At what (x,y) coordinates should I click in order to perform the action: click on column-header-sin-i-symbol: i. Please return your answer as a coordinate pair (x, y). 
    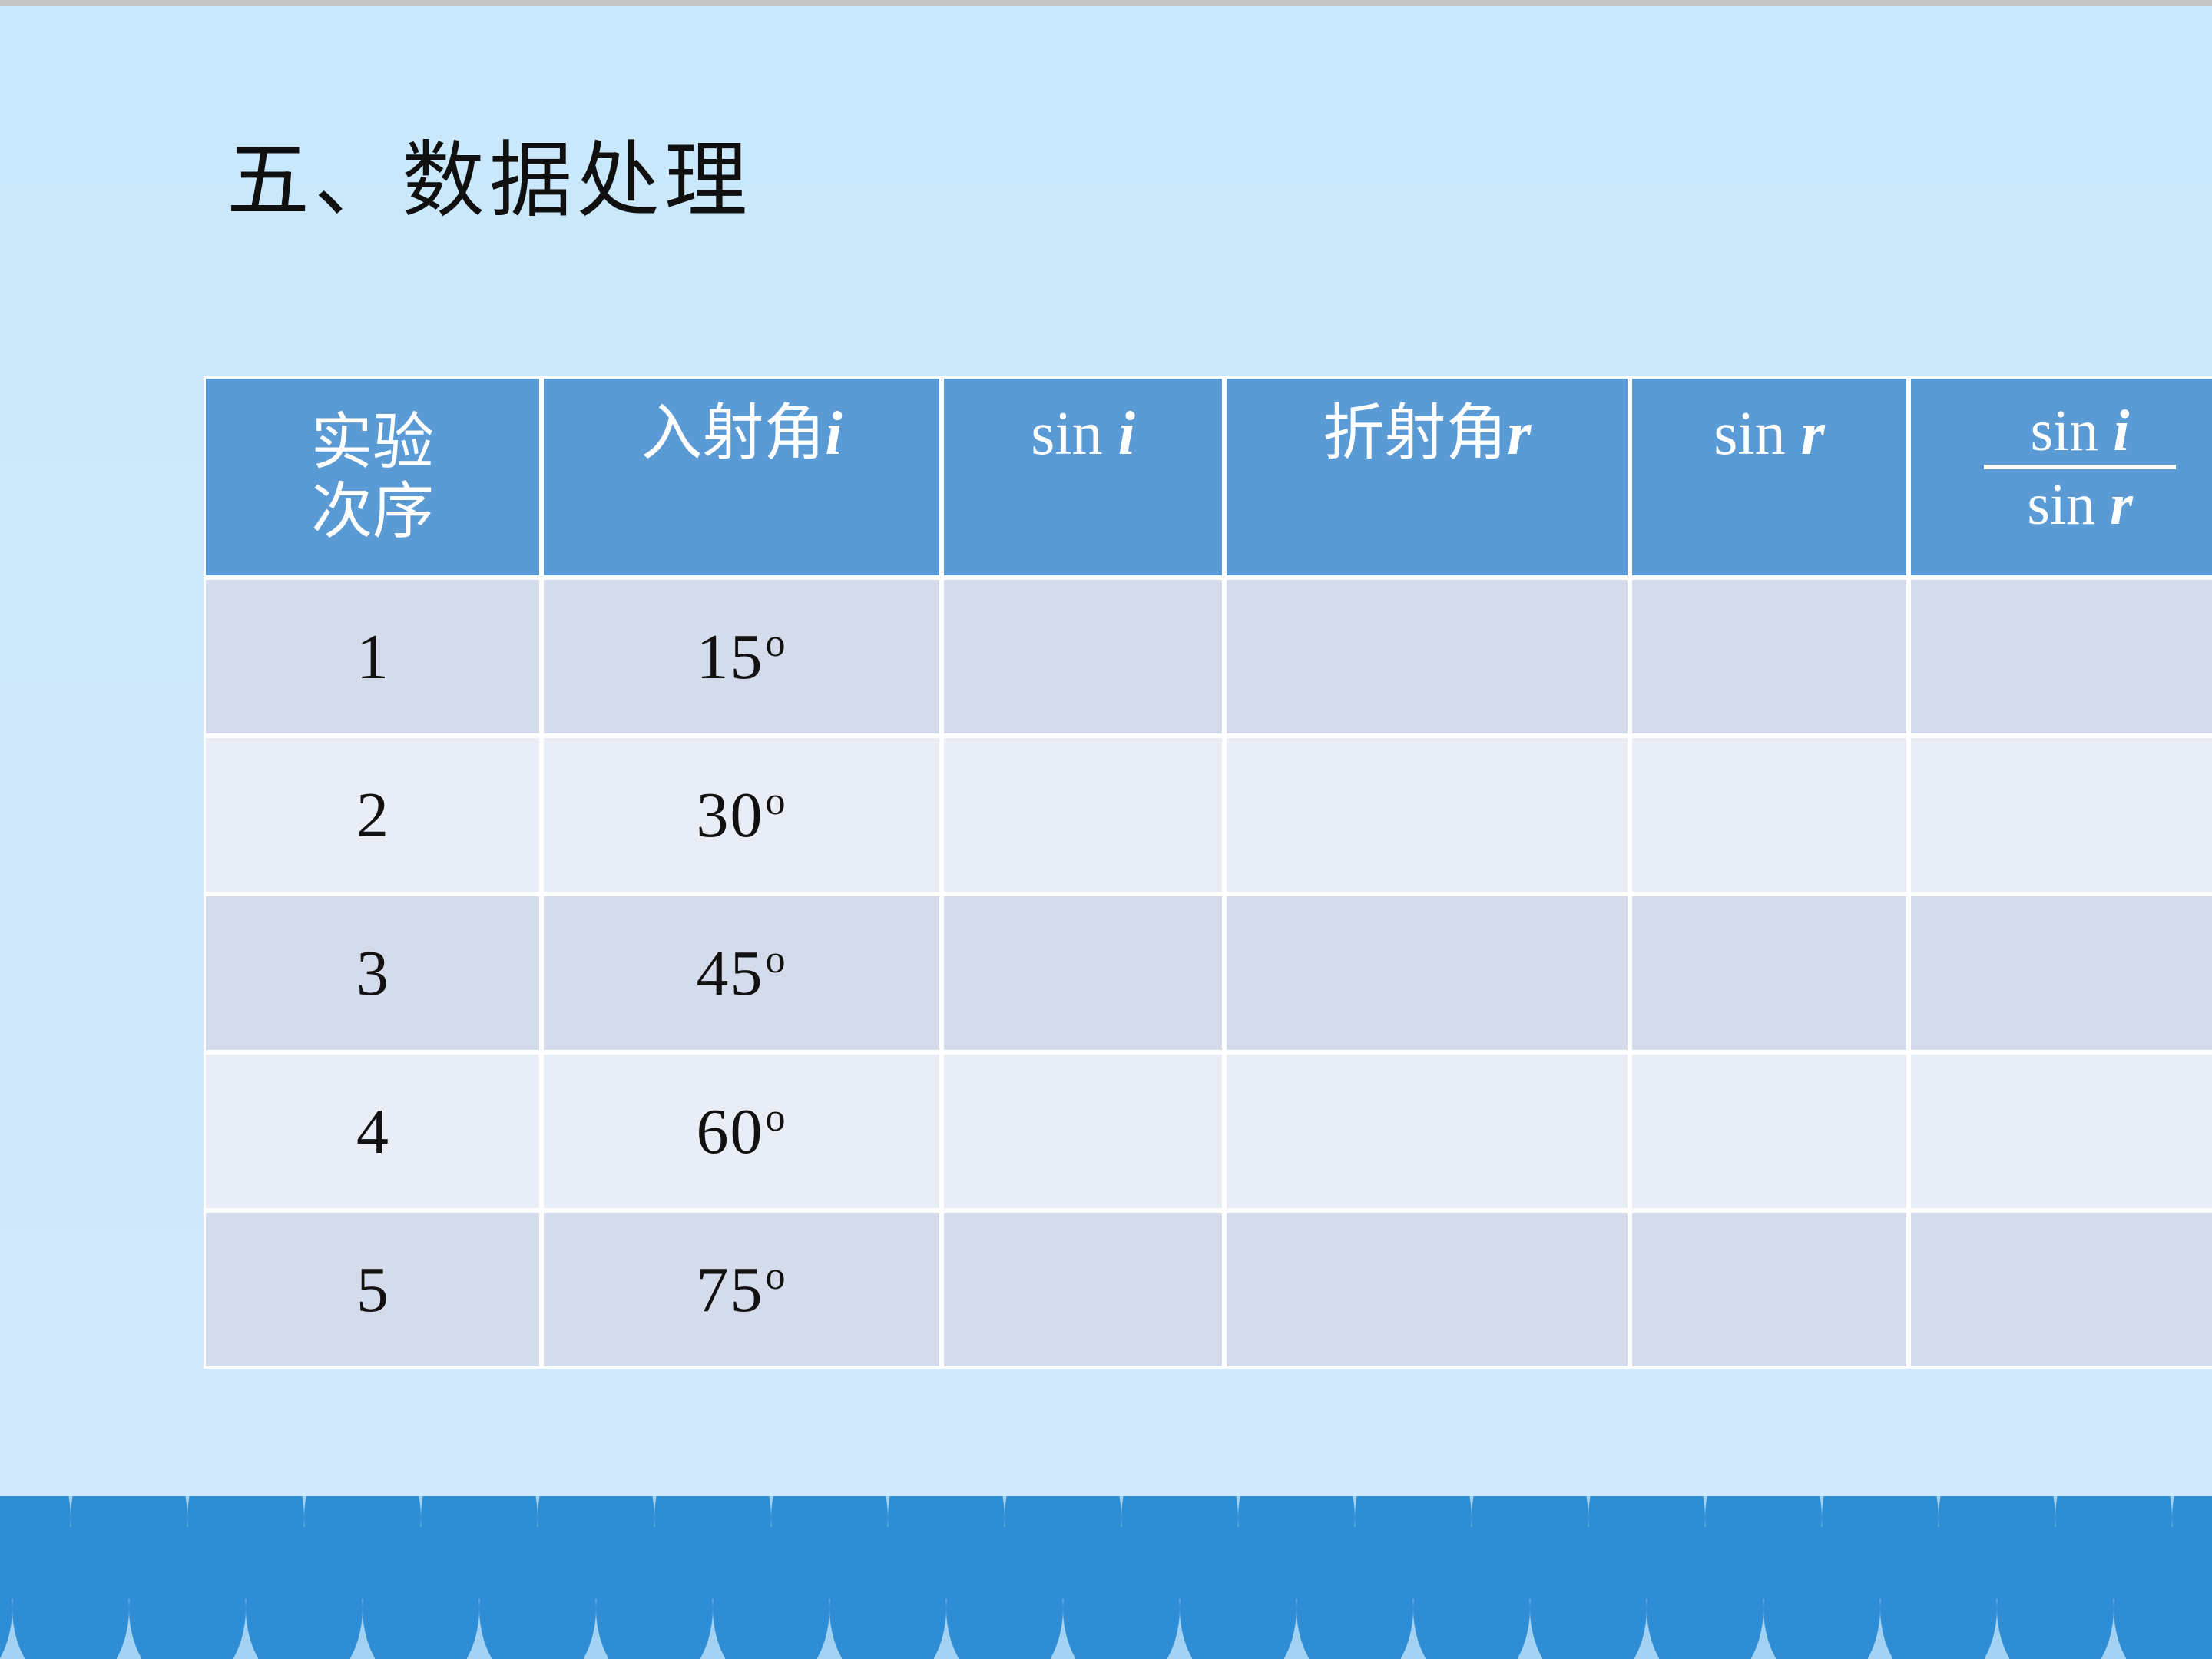
    Looking at the image, I should click on (1127, 434).